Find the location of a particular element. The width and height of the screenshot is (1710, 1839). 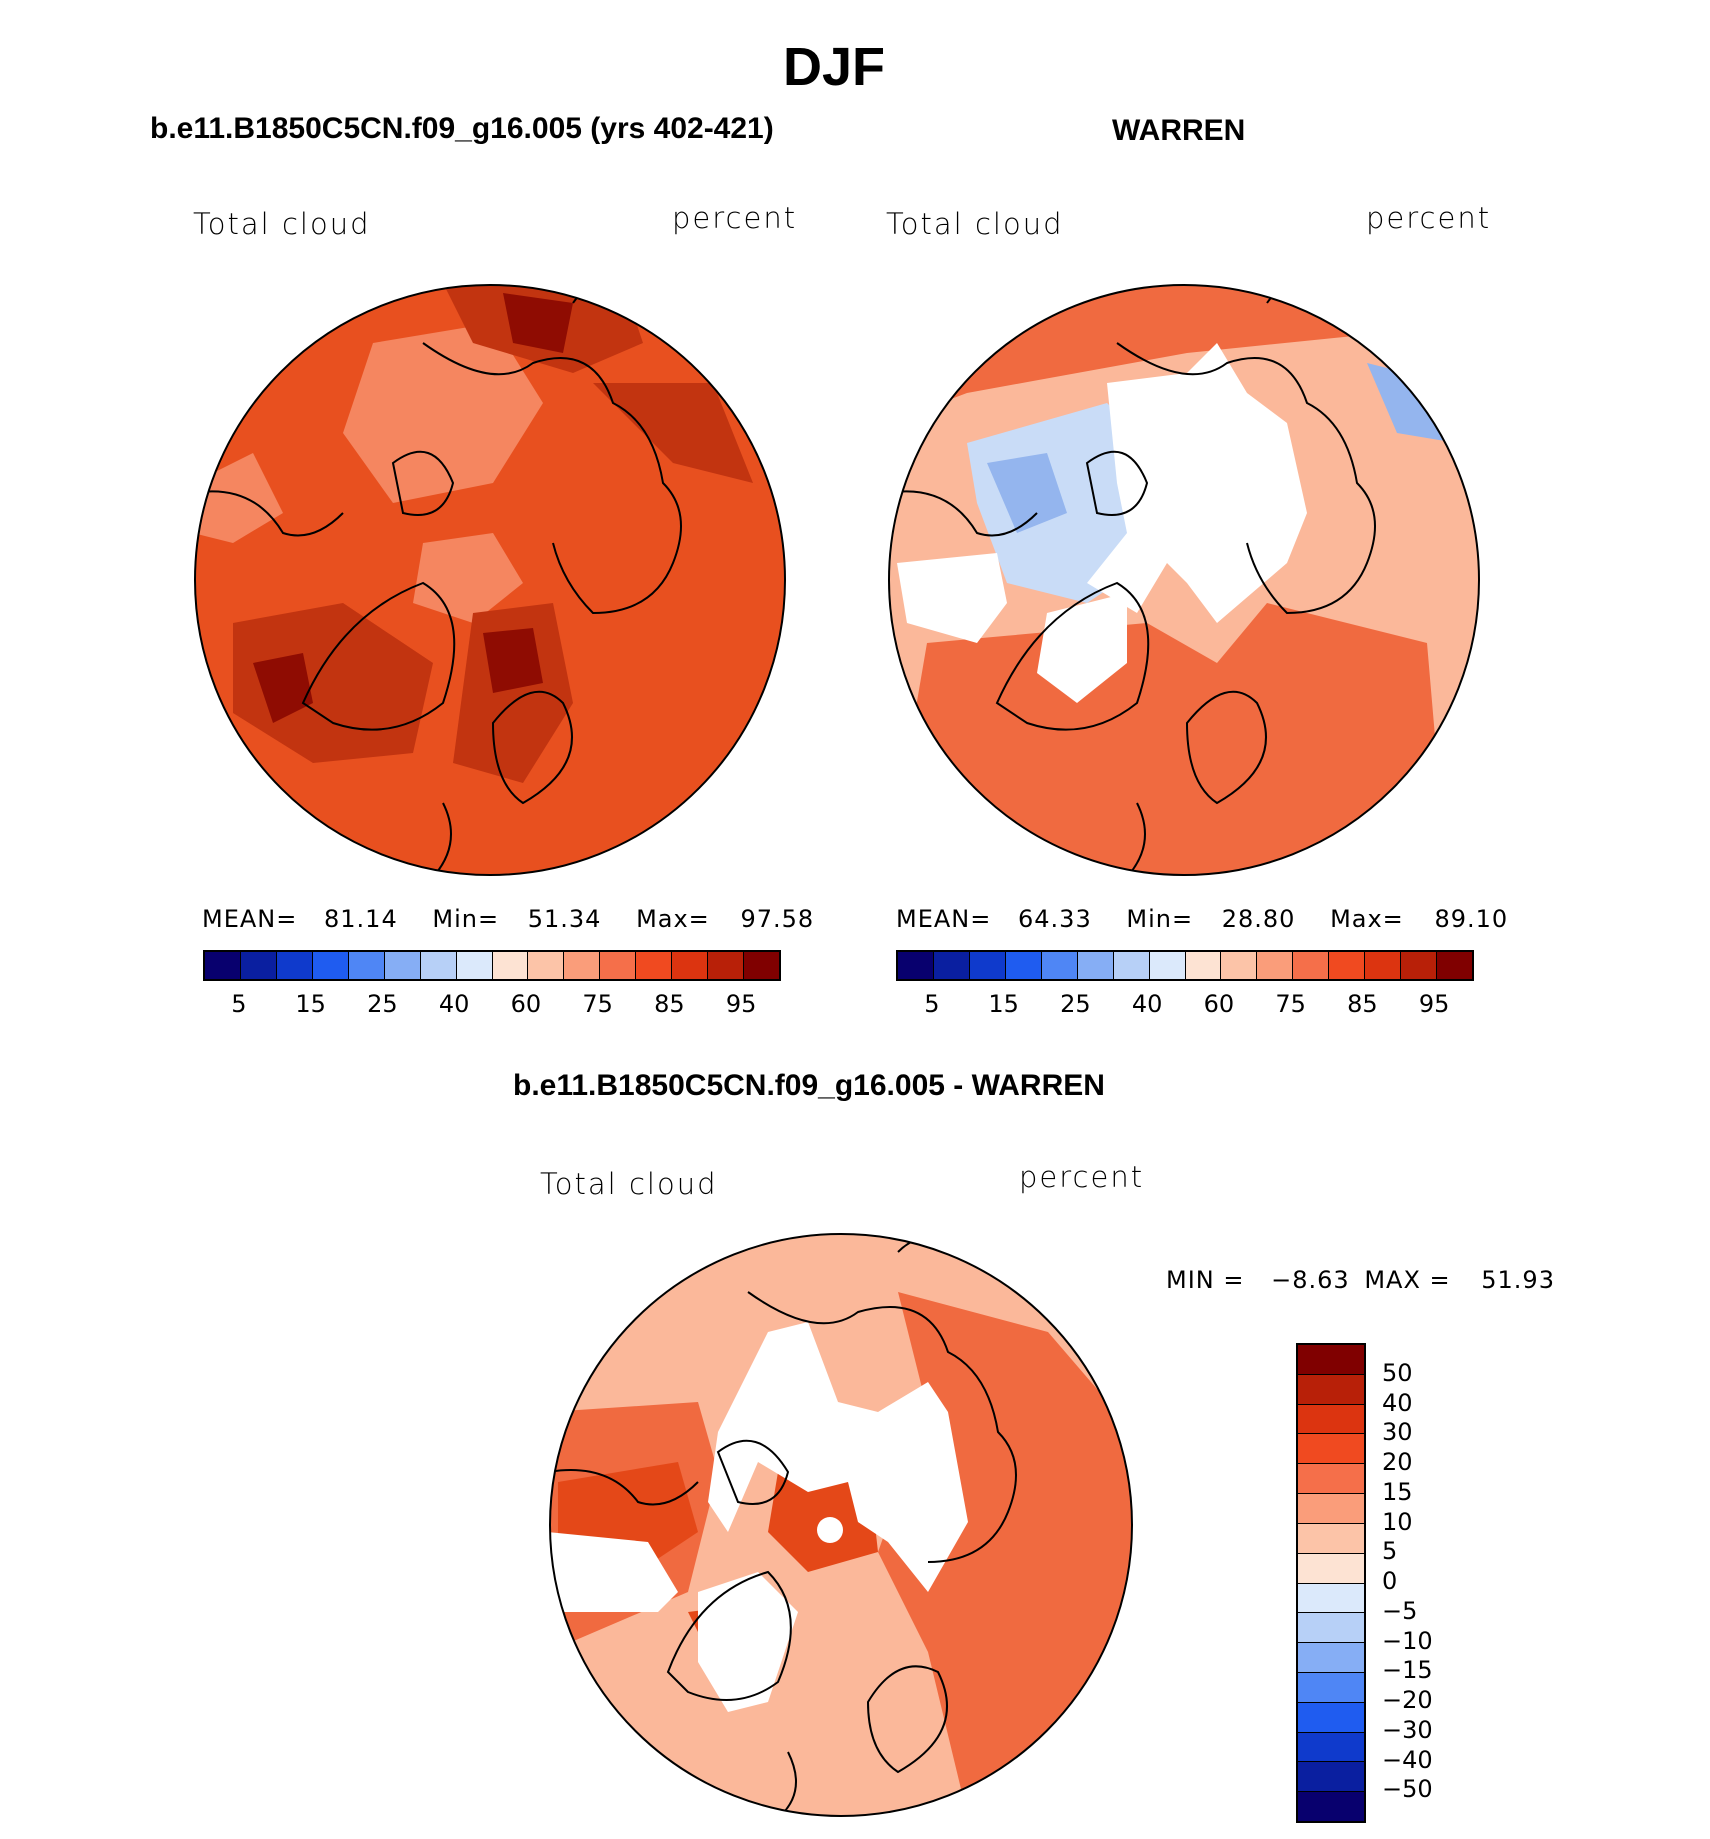

panel3-colorbar-tick-label: 15 is located at coordinates (1397, 1491).